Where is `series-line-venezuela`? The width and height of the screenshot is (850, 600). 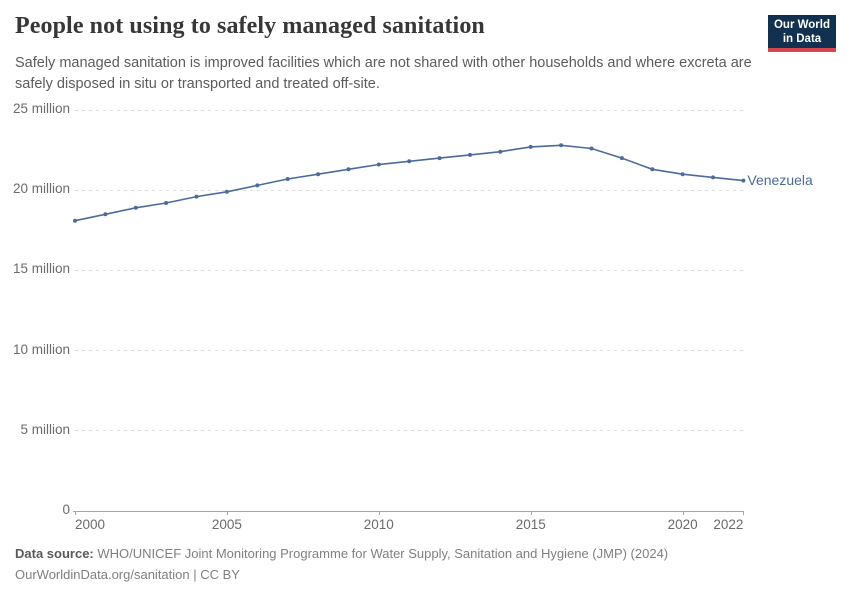
series-line-venezuela is located at coordinates (409, 183).